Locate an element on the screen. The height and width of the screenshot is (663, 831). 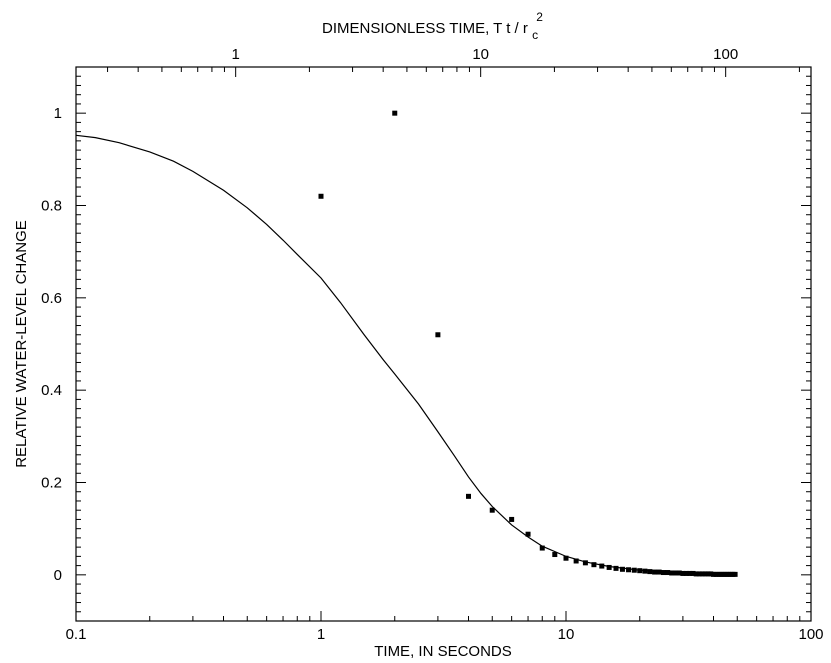
x2-tick-label: 1 is located at coordinates (235, 54).